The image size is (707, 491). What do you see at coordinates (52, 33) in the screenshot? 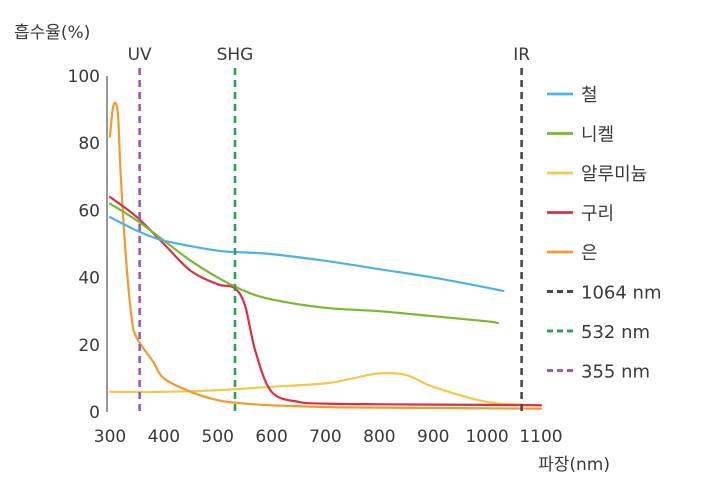
I see `y-axis-title: 흡수율(%)` at bounding box center [52, 33].